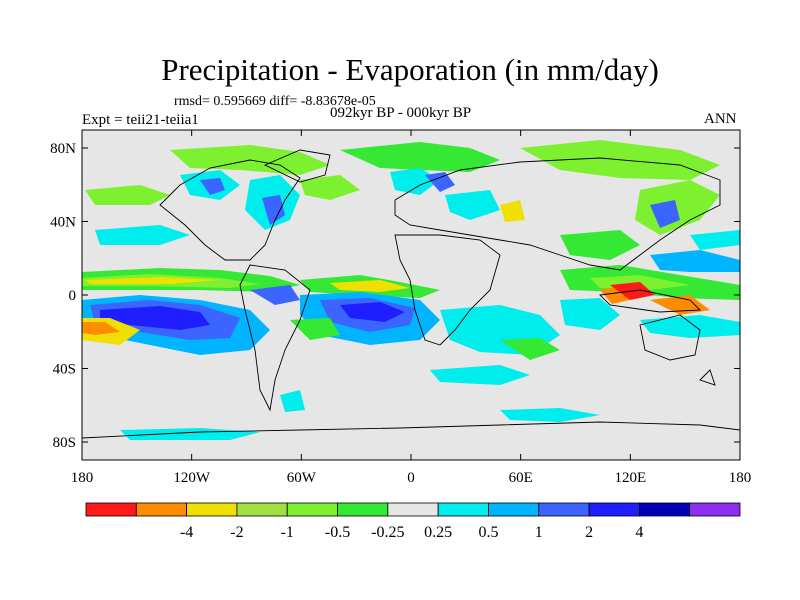  Describe the element at coordinates (63, 149) in the screenshot. I see `y-tick-label: 80N` at that location.